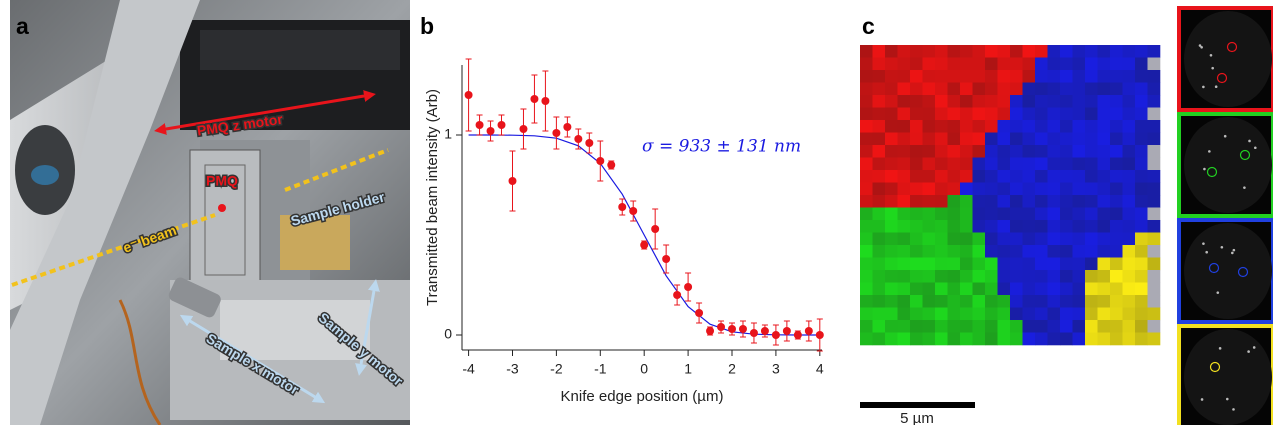  What do you see at coordinates (642, 396) in the screenshot?
I see `x-axis-label: Knife edge position (µm)` at bounding box center [642, 396].